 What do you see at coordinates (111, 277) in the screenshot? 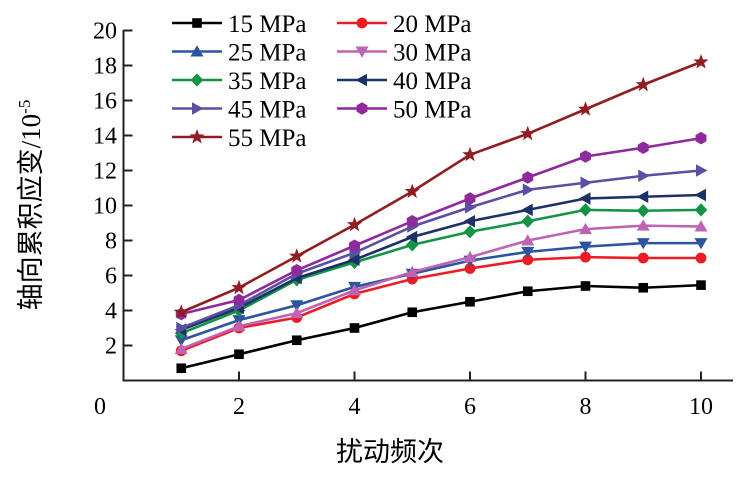
I see `y-tick-label: 6` at bounding box center [111, 277].